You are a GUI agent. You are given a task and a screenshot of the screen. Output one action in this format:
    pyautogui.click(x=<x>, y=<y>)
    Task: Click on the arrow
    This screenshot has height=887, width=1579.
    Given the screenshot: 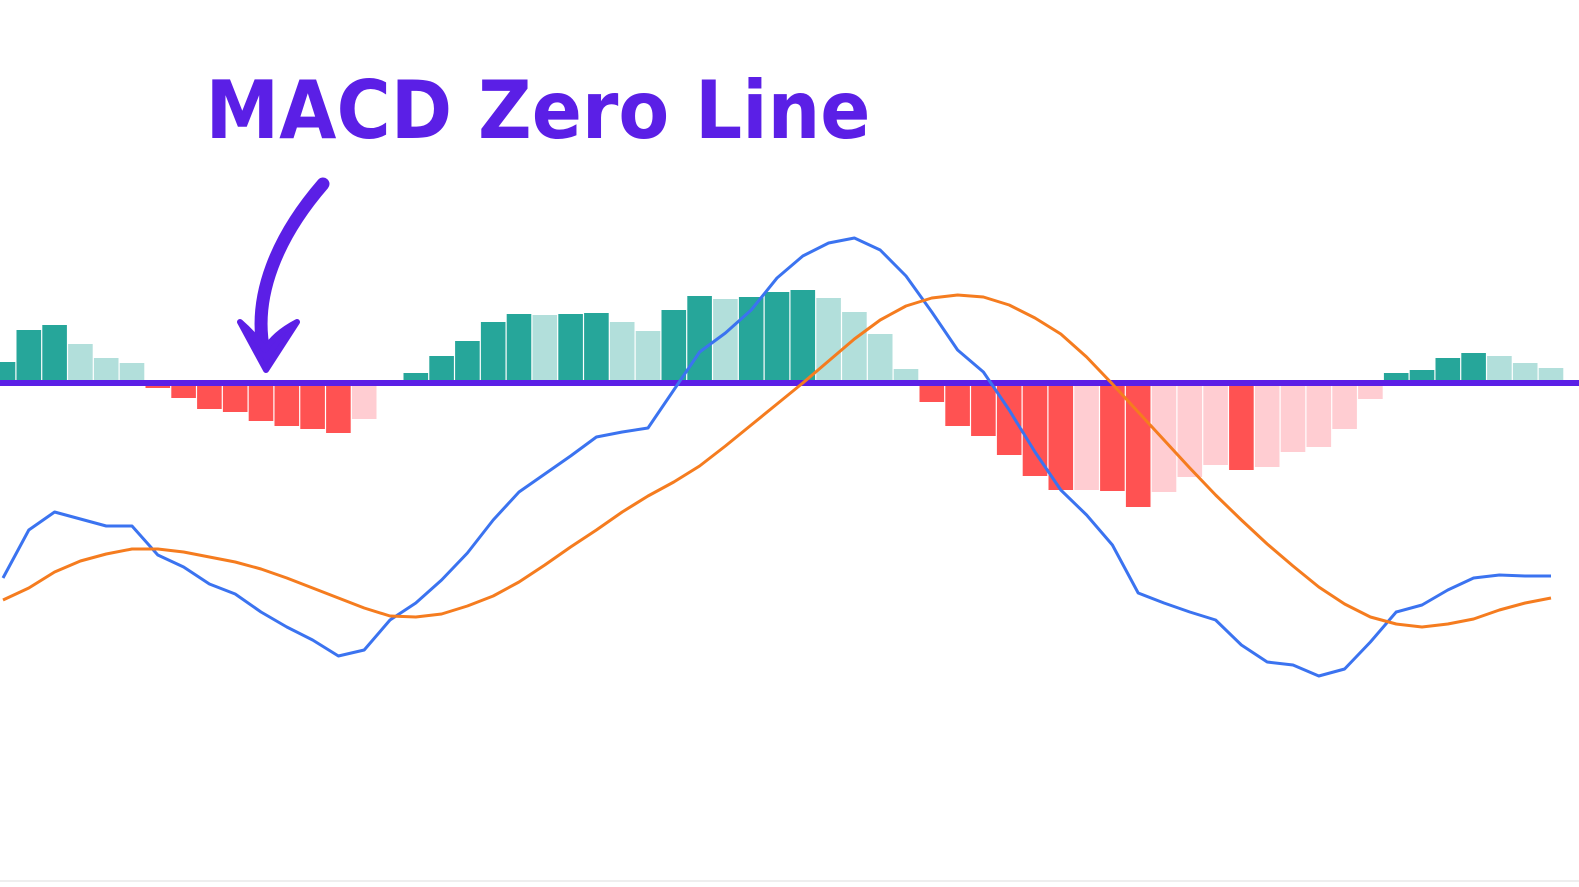 What is the action you would take?
    pyautogui.click(x=292, y=268)
    